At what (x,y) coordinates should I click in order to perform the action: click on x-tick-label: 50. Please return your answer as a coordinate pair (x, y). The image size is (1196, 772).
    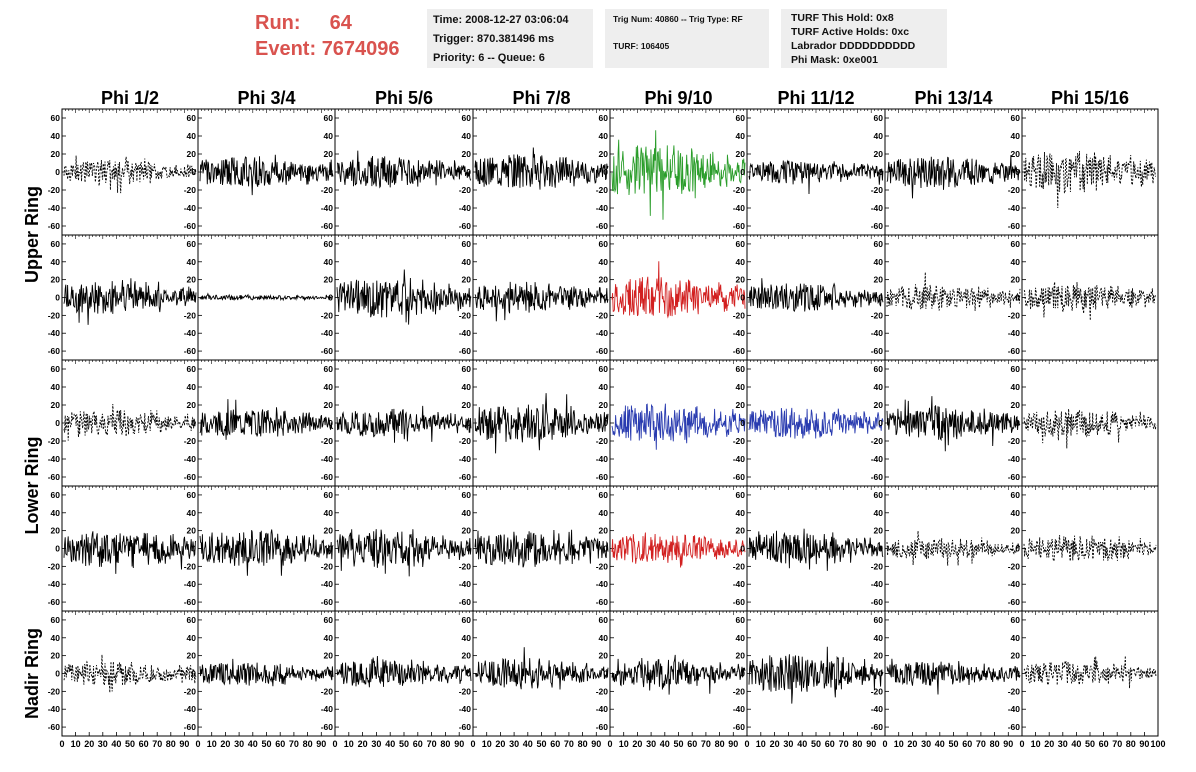
    Looking at the image, I should click on (678, 744).